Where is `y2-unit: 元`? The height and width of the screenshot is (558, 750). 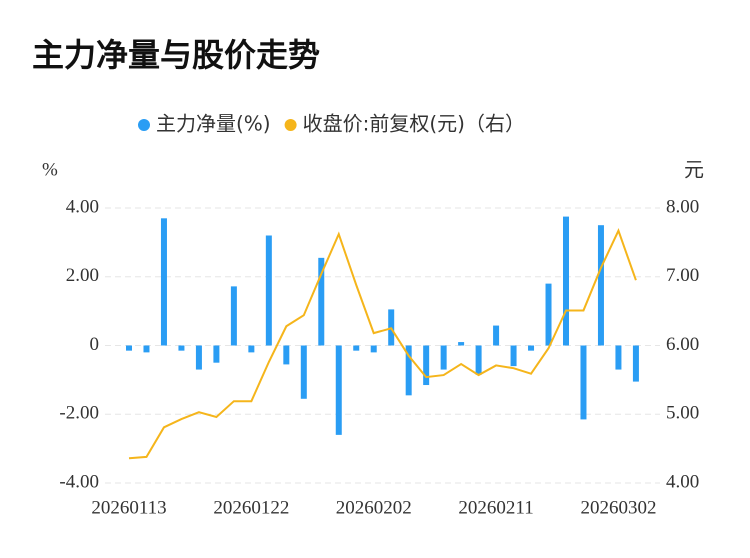 y2-unit: 元 is located at coordinates (694, 170).